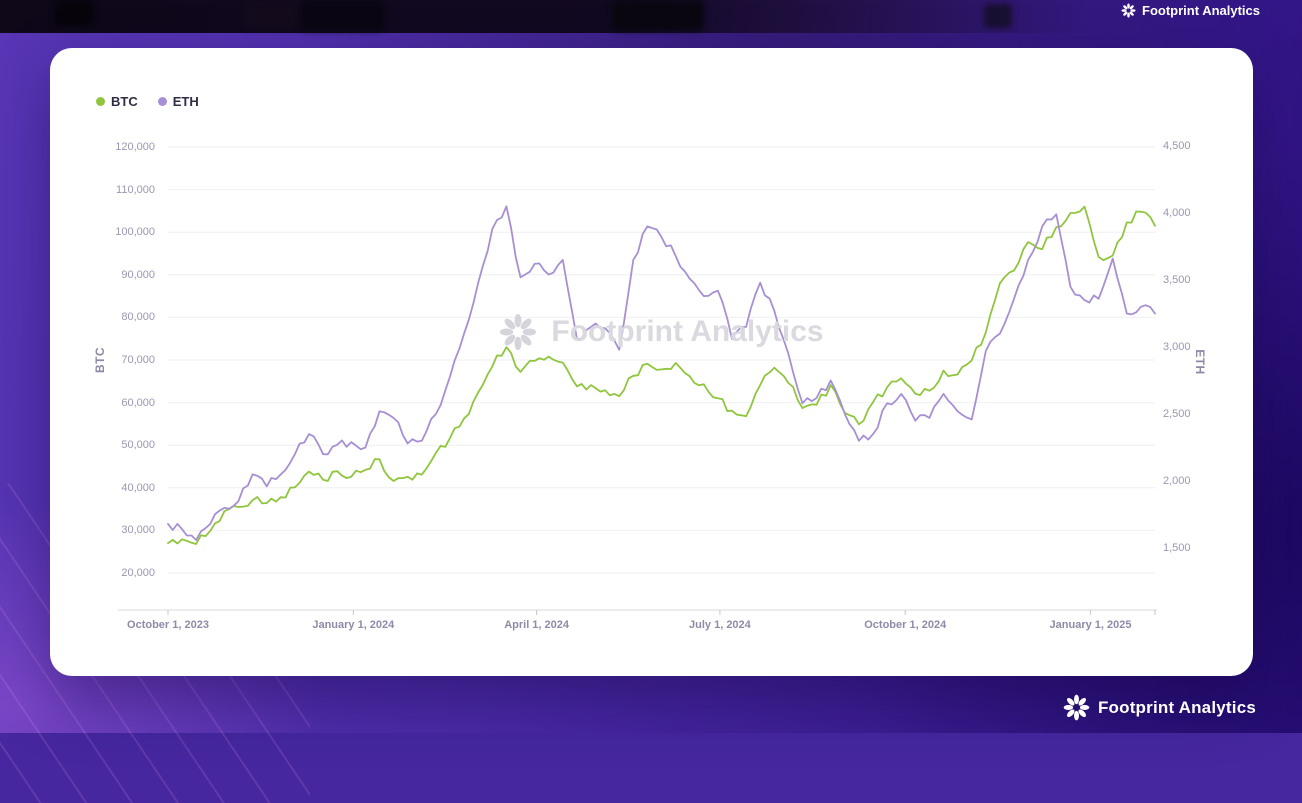  Describe the element at coordinates (124, 101) in the screenshot. I see `btc-legend-label: BTC` at that location.